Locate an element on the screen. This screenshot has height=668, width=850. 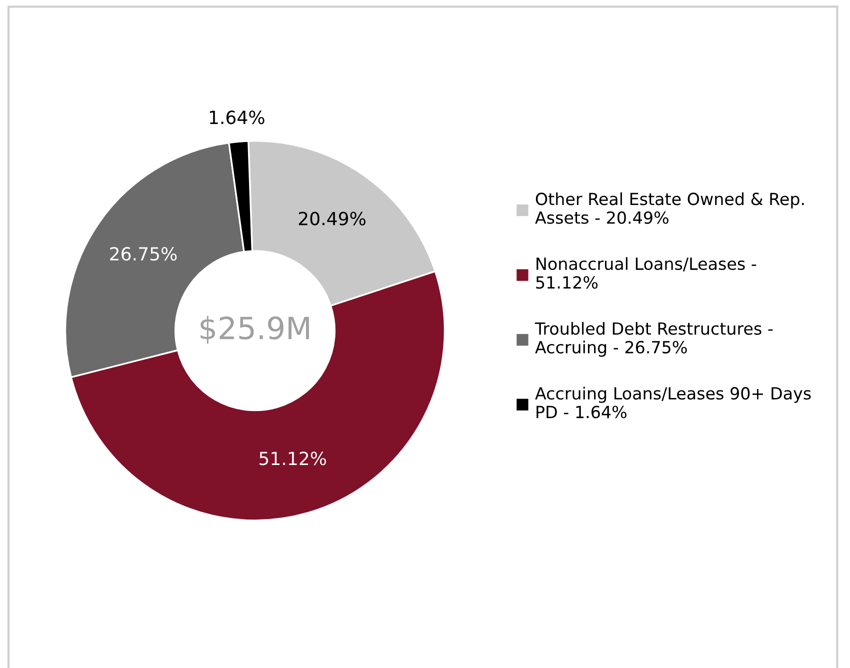
data-label: 1.64% is located at coordinates (237, 117).